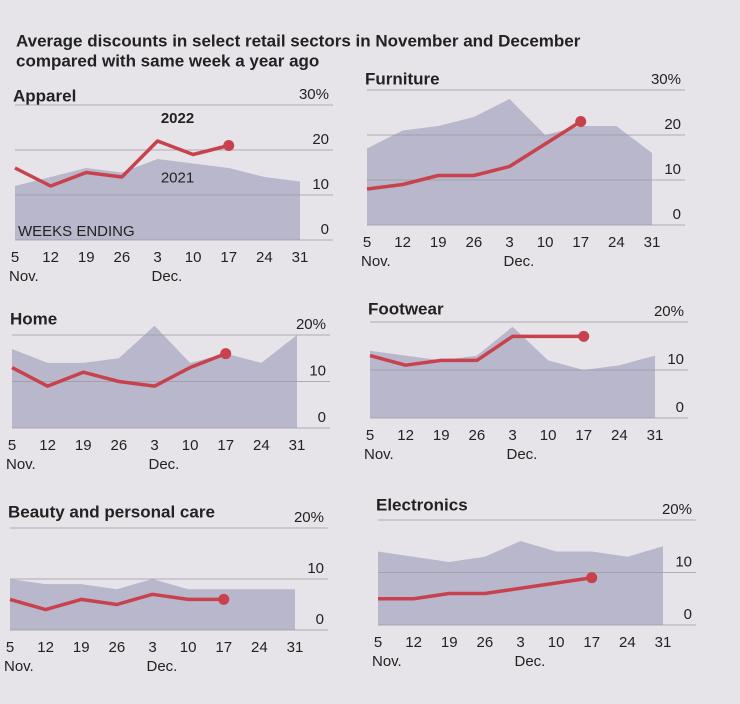 The width and height of the screenshot is (740, 704). I want to click on legend-label: 2021, so click(177, 177).